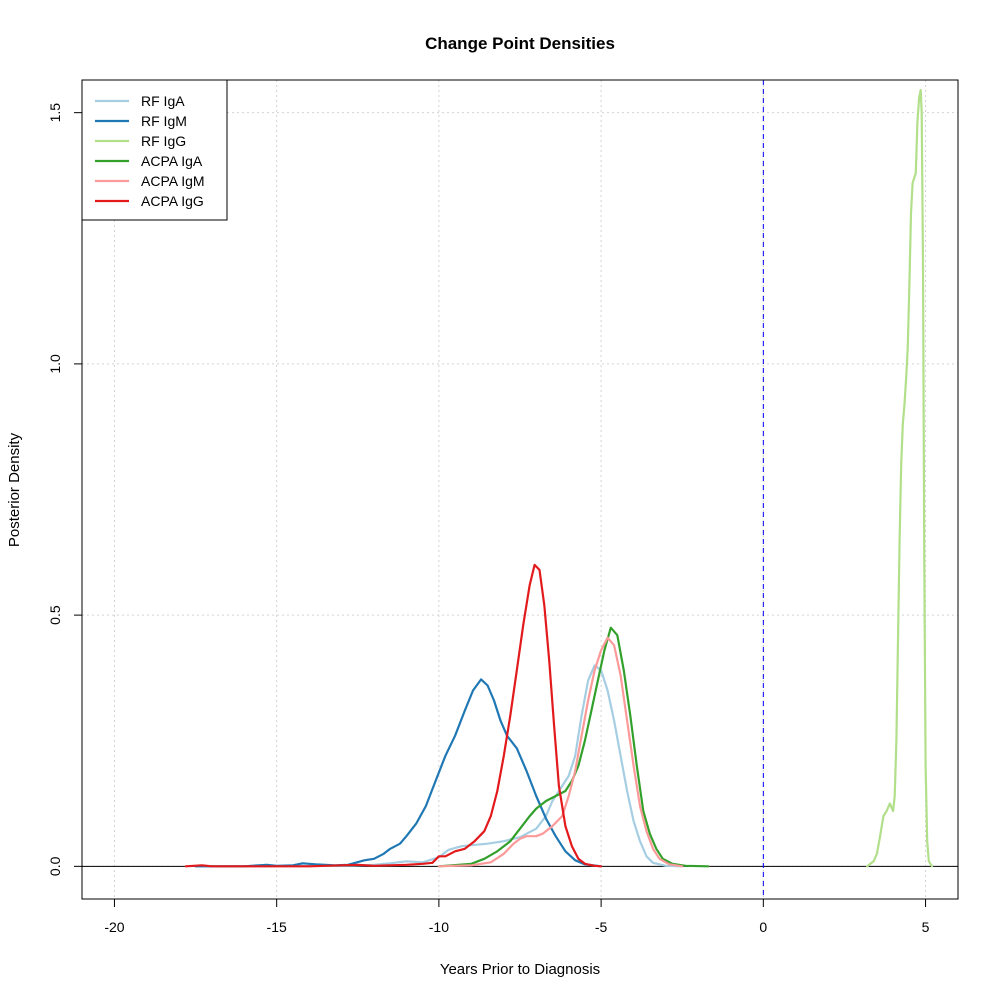 The image size is (1000, 1000). What do you see at coordinates (55, 866) in the screenshot?
I see `y-tick-label-0: 0.0` at bounding box center [55, 866].